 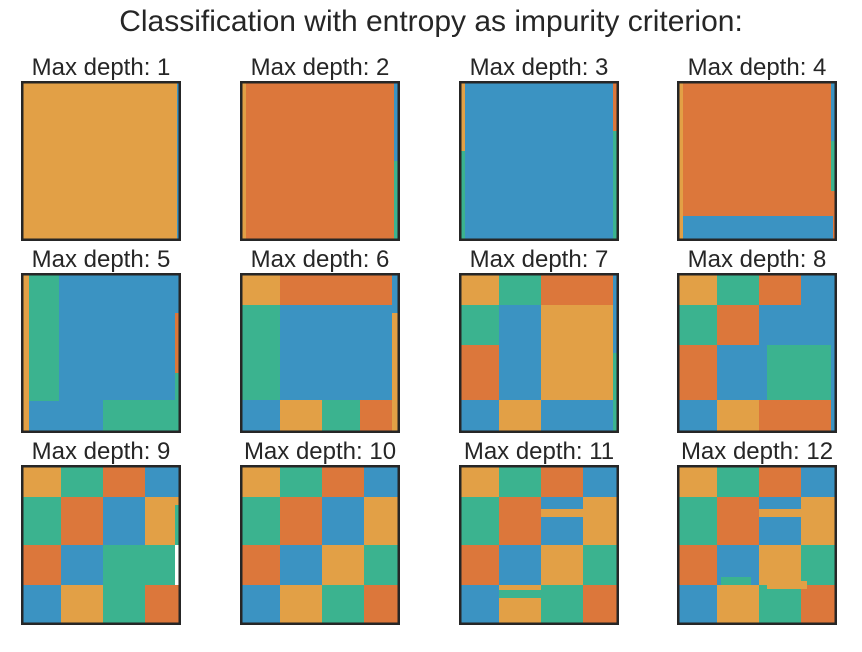 What do you see at coordinates (757, 259) in the screenshot?
I see `panel-title: Max depth: 8` at bounding box center [757, 259].